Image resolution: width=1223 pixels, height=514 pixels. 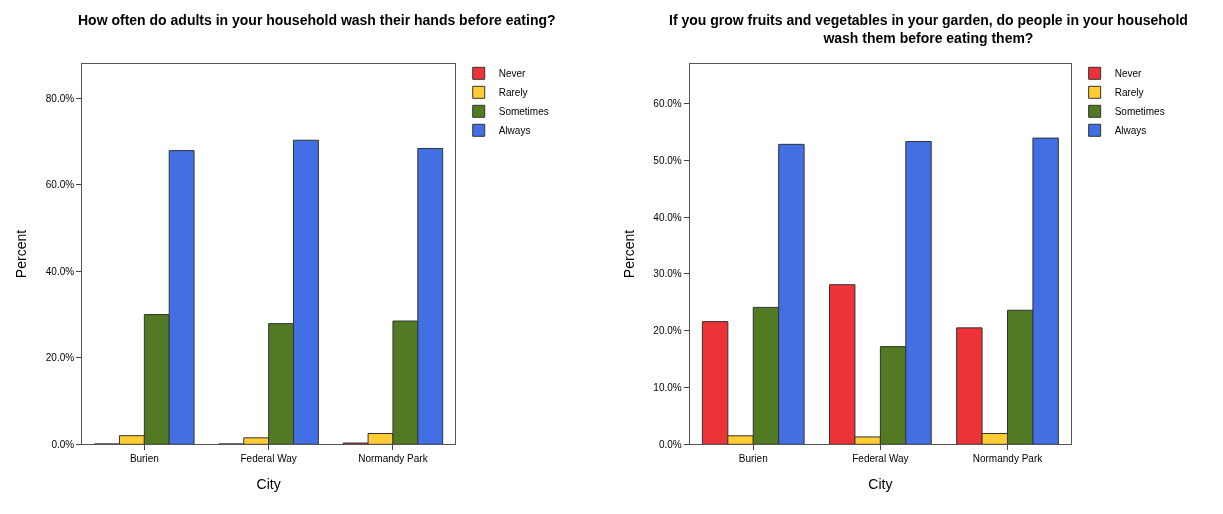 What do you see at coordinates (317, 20) in the screenshot?
I see `chart-title: How often do adults in your household wash their hands before eating?` at bounding box center [317, 20].